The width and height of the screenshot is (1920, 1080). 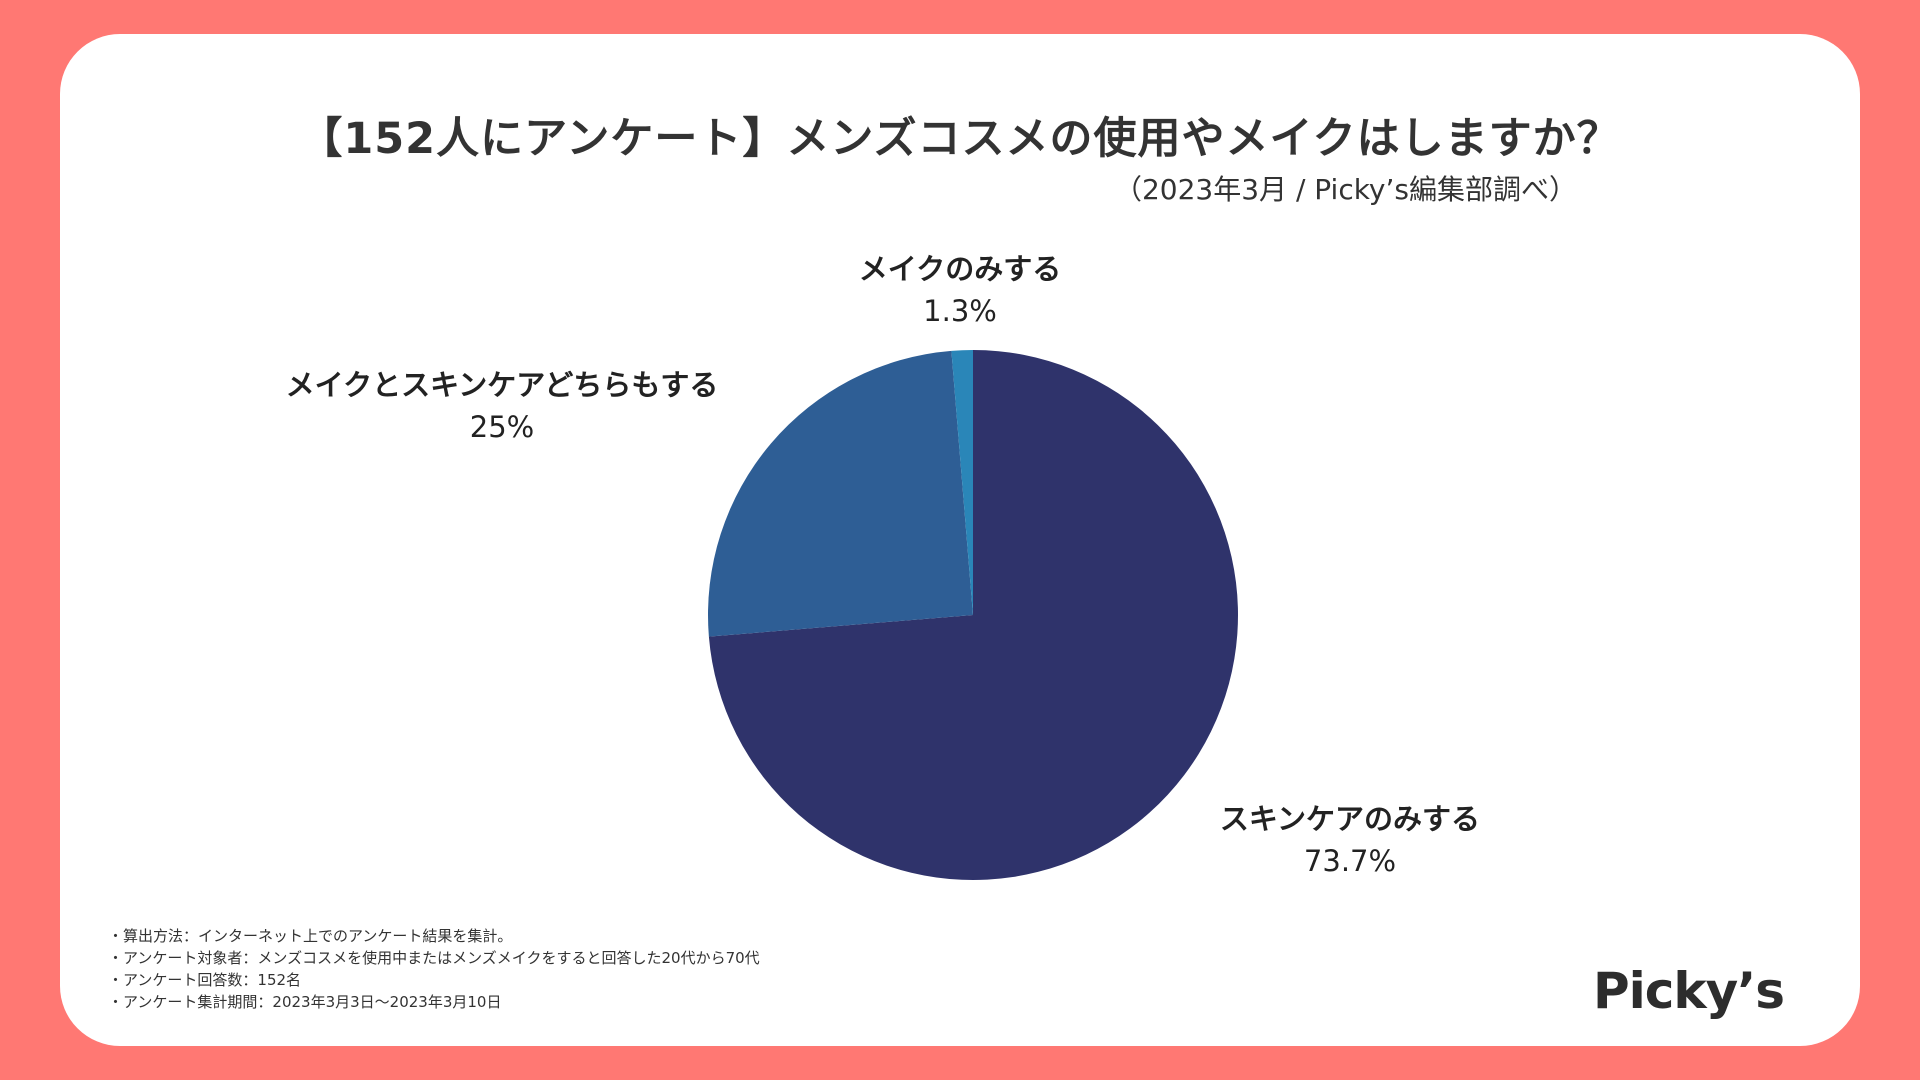 I want to click on pie-slice-makeup-only, so click(x=962, y=482).